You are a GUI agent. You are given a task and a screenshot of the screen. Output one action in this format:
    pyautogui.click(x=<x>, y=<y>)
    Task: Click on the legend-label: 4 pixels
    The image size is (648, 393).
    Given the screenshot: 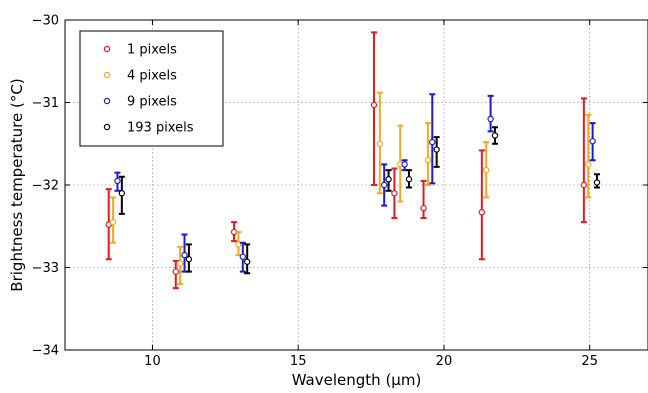 What is the action you would take?
    pyautogui.click(x=152, y=76)
    